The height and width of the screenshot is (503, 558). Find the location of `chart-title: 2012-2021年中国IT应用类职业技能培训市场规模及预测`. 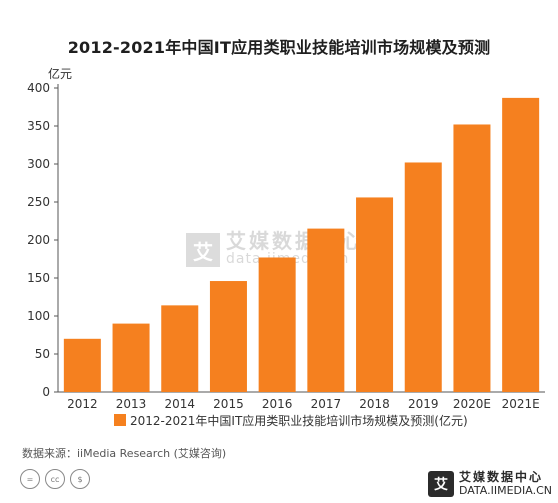

chart-title: 2012-2021年中国IT应用类职业技能培训市场规模及预测 is located at coordinates (279, 47).